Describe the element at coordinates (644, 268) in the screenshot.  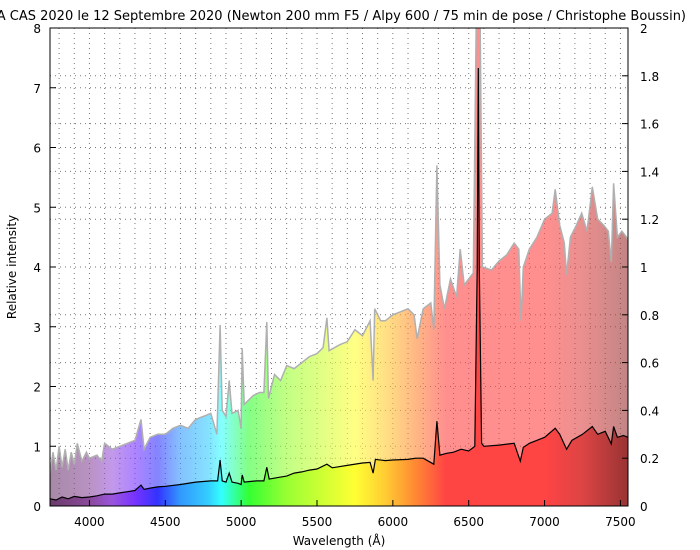
I see `y2-tick-label: 1` at that location.